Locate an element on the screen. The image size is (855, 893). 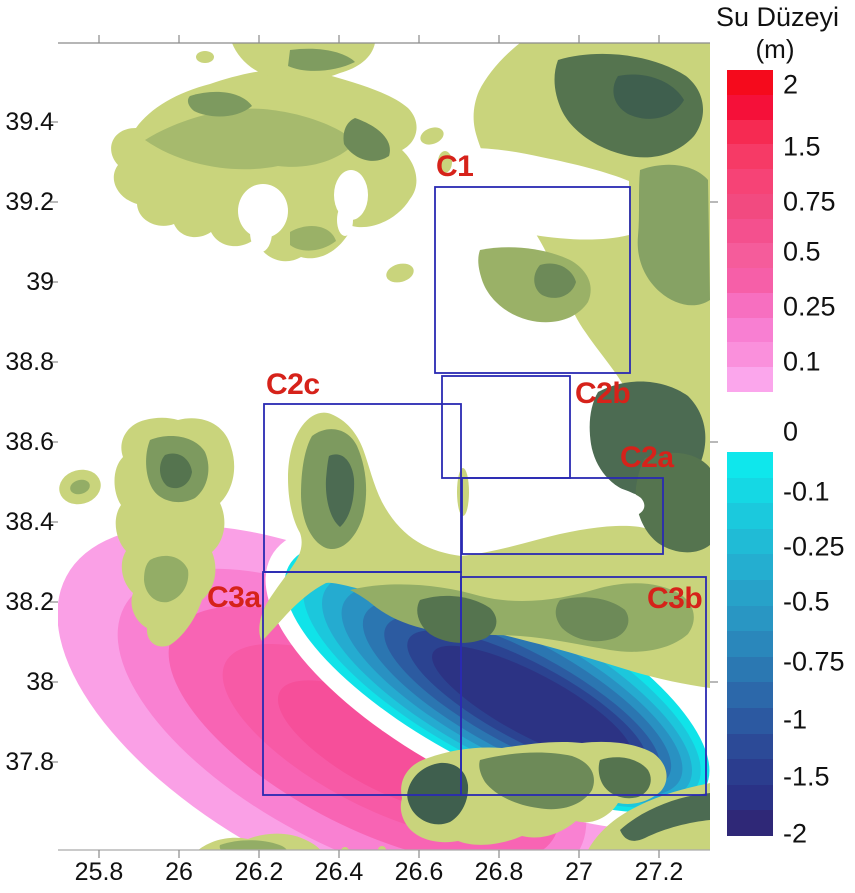
colorbar-tick-zero: 0 is located at coordinates (791, 431).